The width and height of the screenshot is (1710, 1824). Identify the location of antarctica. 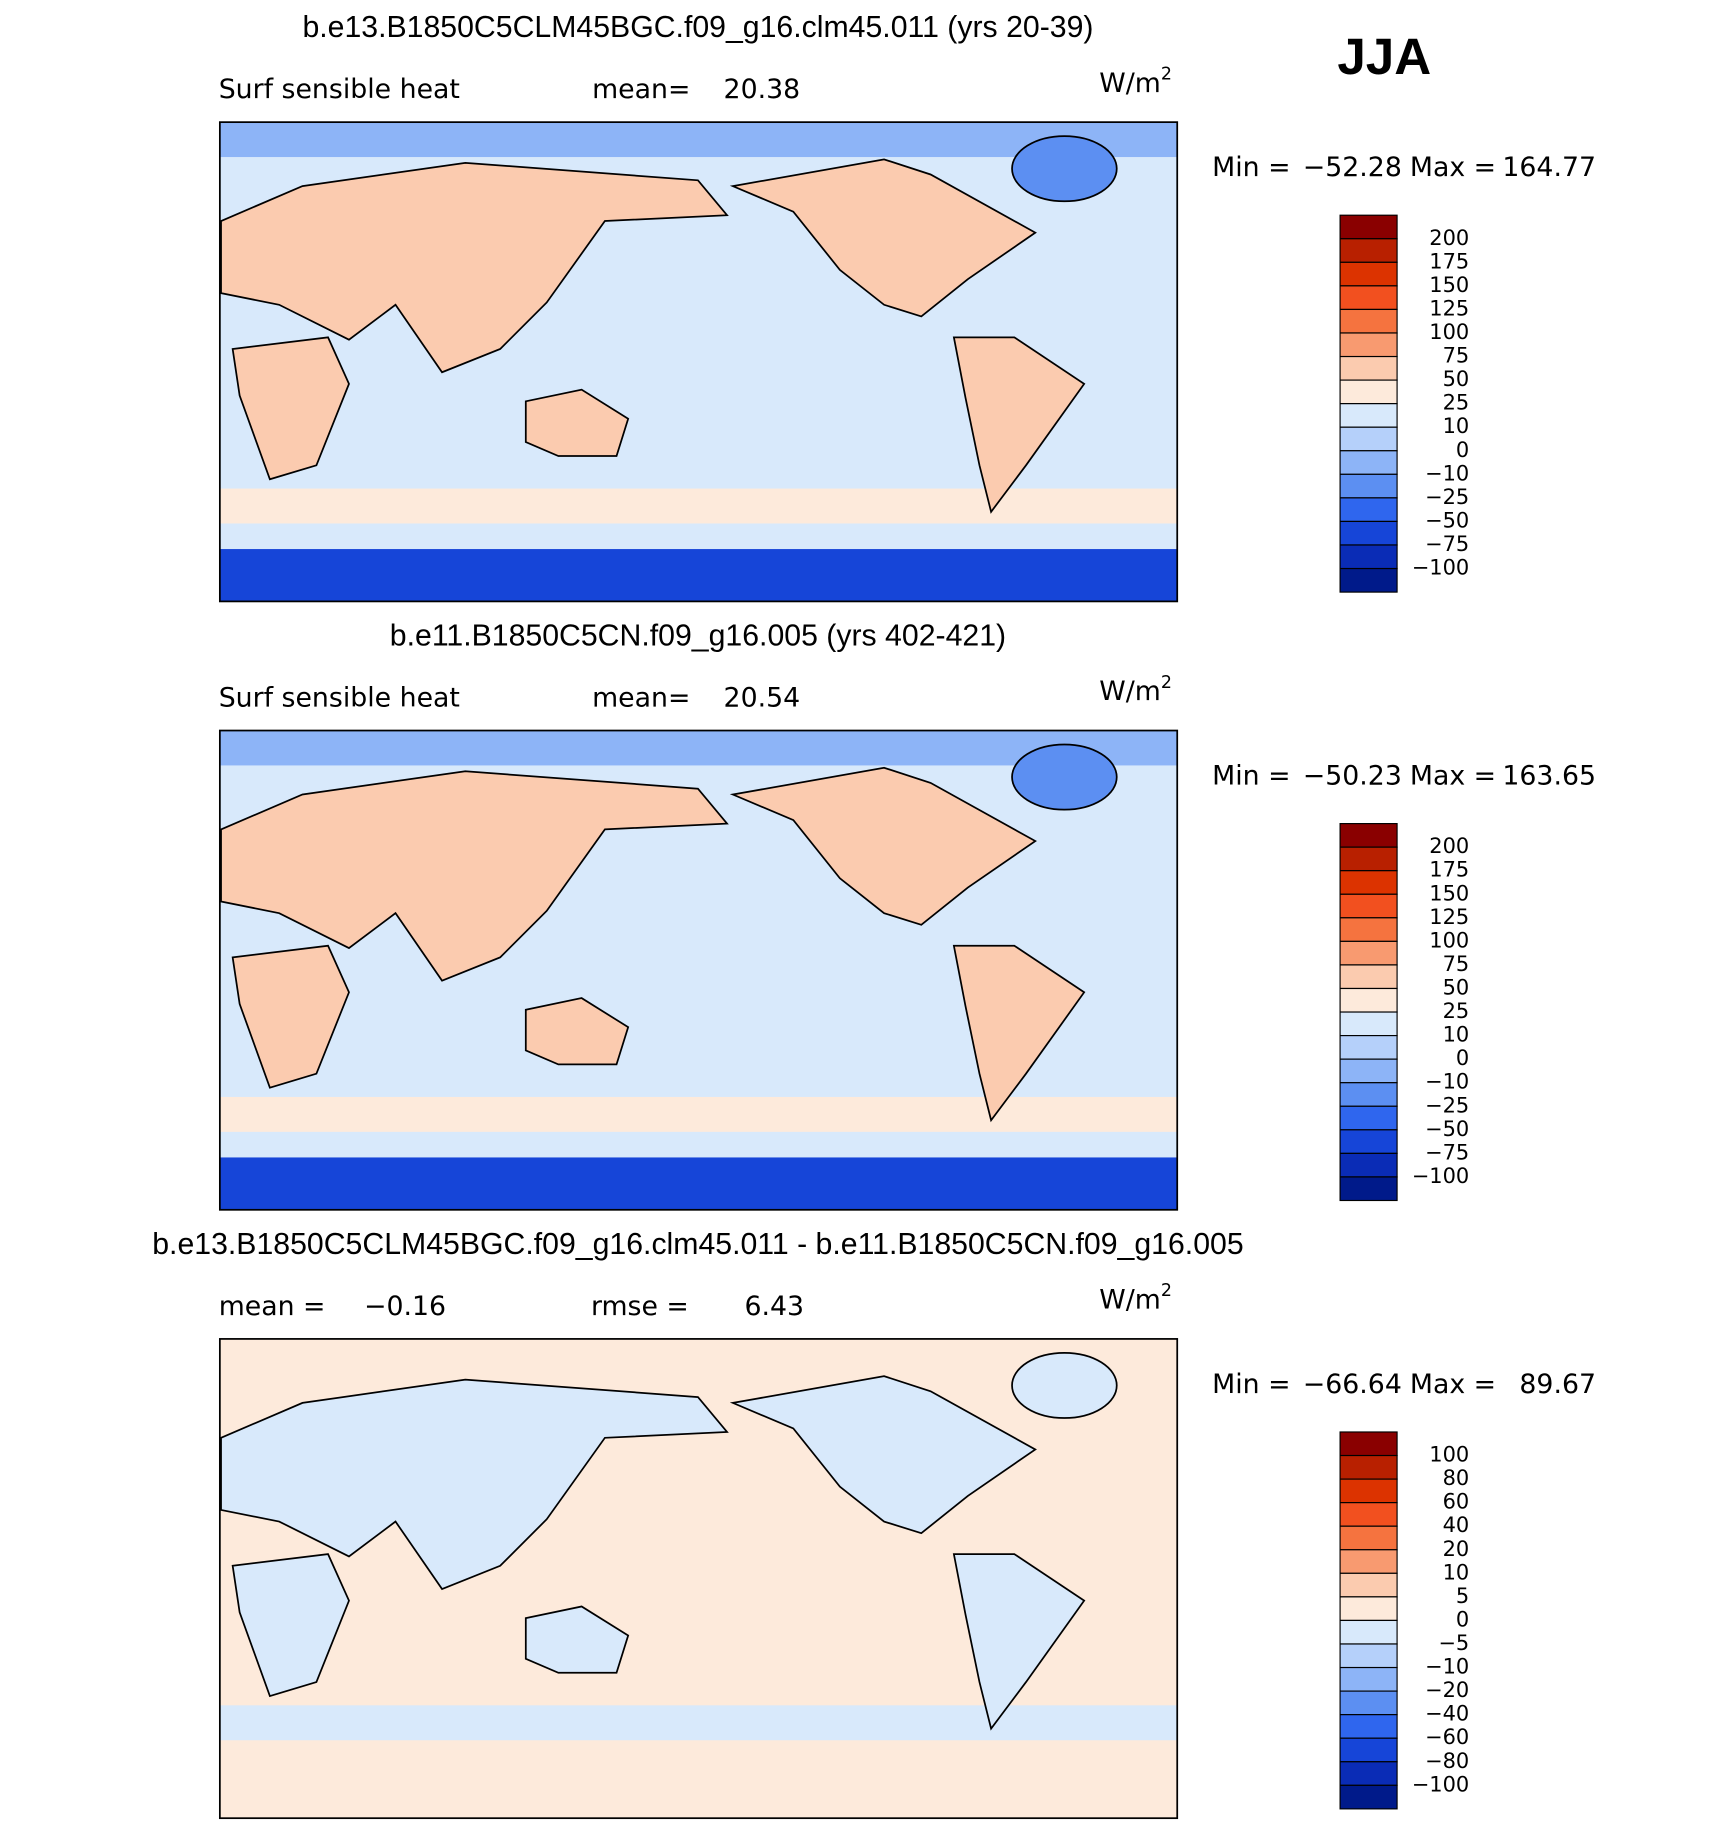
(698, 1183).